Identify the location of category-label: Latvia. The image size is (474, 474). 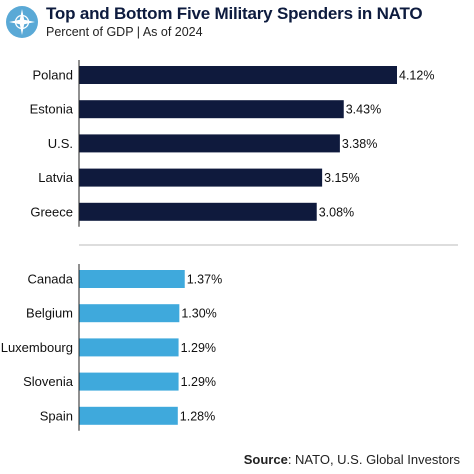
(55, 177).